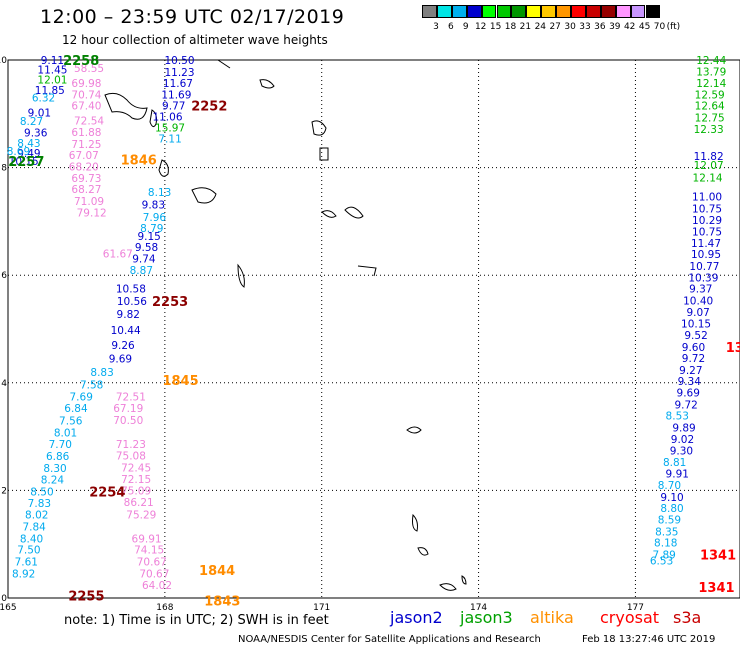 The width and height of the screenshot is (740, 650). Describe the element at coordinates (84, 168) in the screenshot. I see `swh-value: 68.20` at that location.